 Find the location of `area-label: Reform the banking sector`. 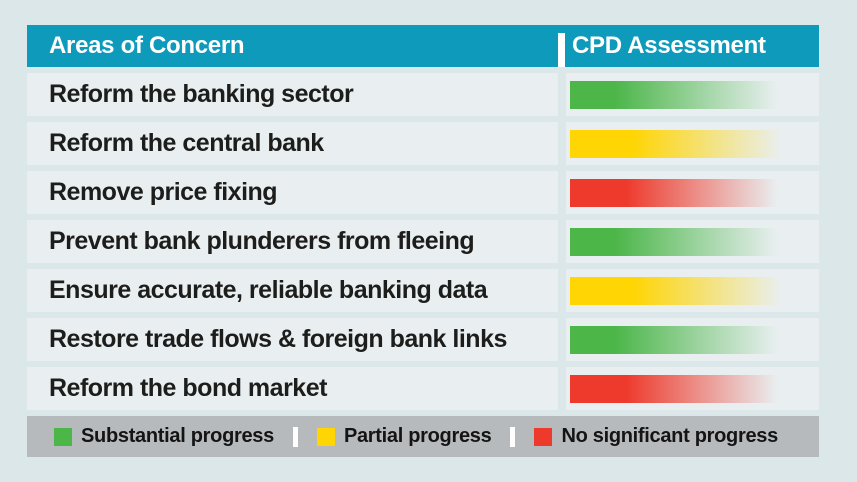

area-label: Reform the banking sector is located at coordinates (292, 94).